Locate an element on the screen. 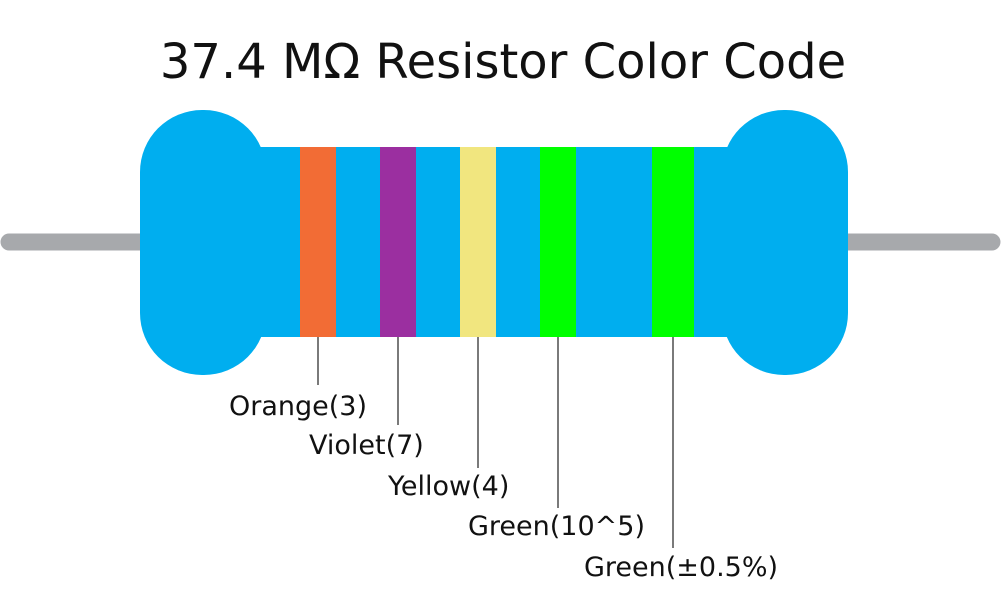  band-label: Yellow(4) is located at coordinates (448, 486).